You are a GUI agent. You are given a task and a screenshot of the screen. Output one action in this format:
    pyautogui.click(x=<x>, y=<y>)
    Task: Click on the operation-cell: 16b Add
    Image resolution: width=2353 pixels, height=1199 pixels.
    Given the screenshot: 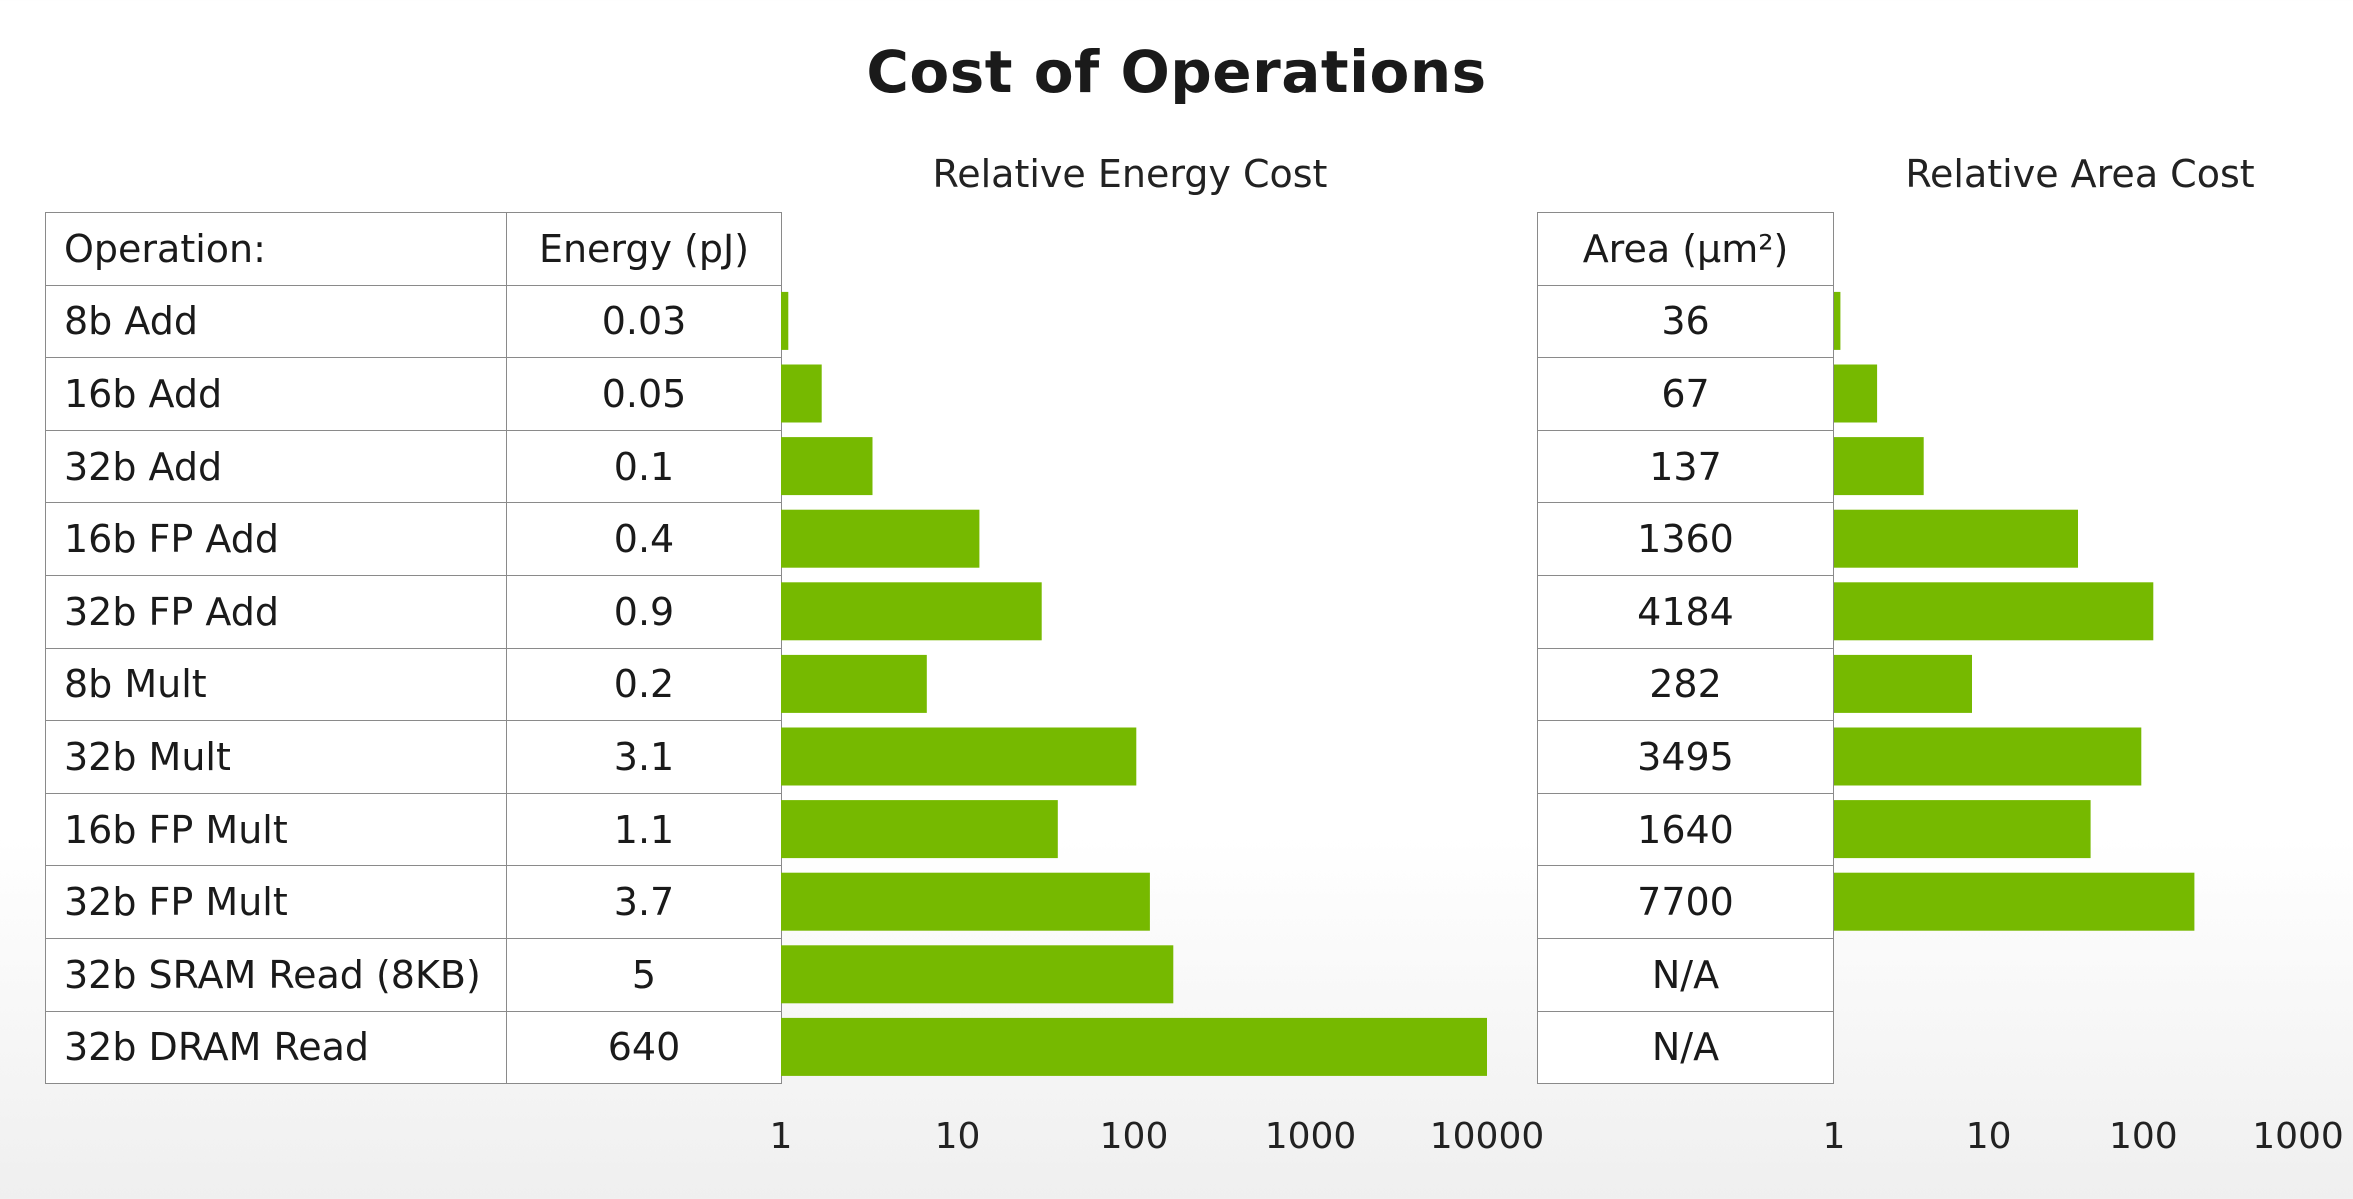 What is the action you would take?
    pyautogui.click(x=276, y=394)
    